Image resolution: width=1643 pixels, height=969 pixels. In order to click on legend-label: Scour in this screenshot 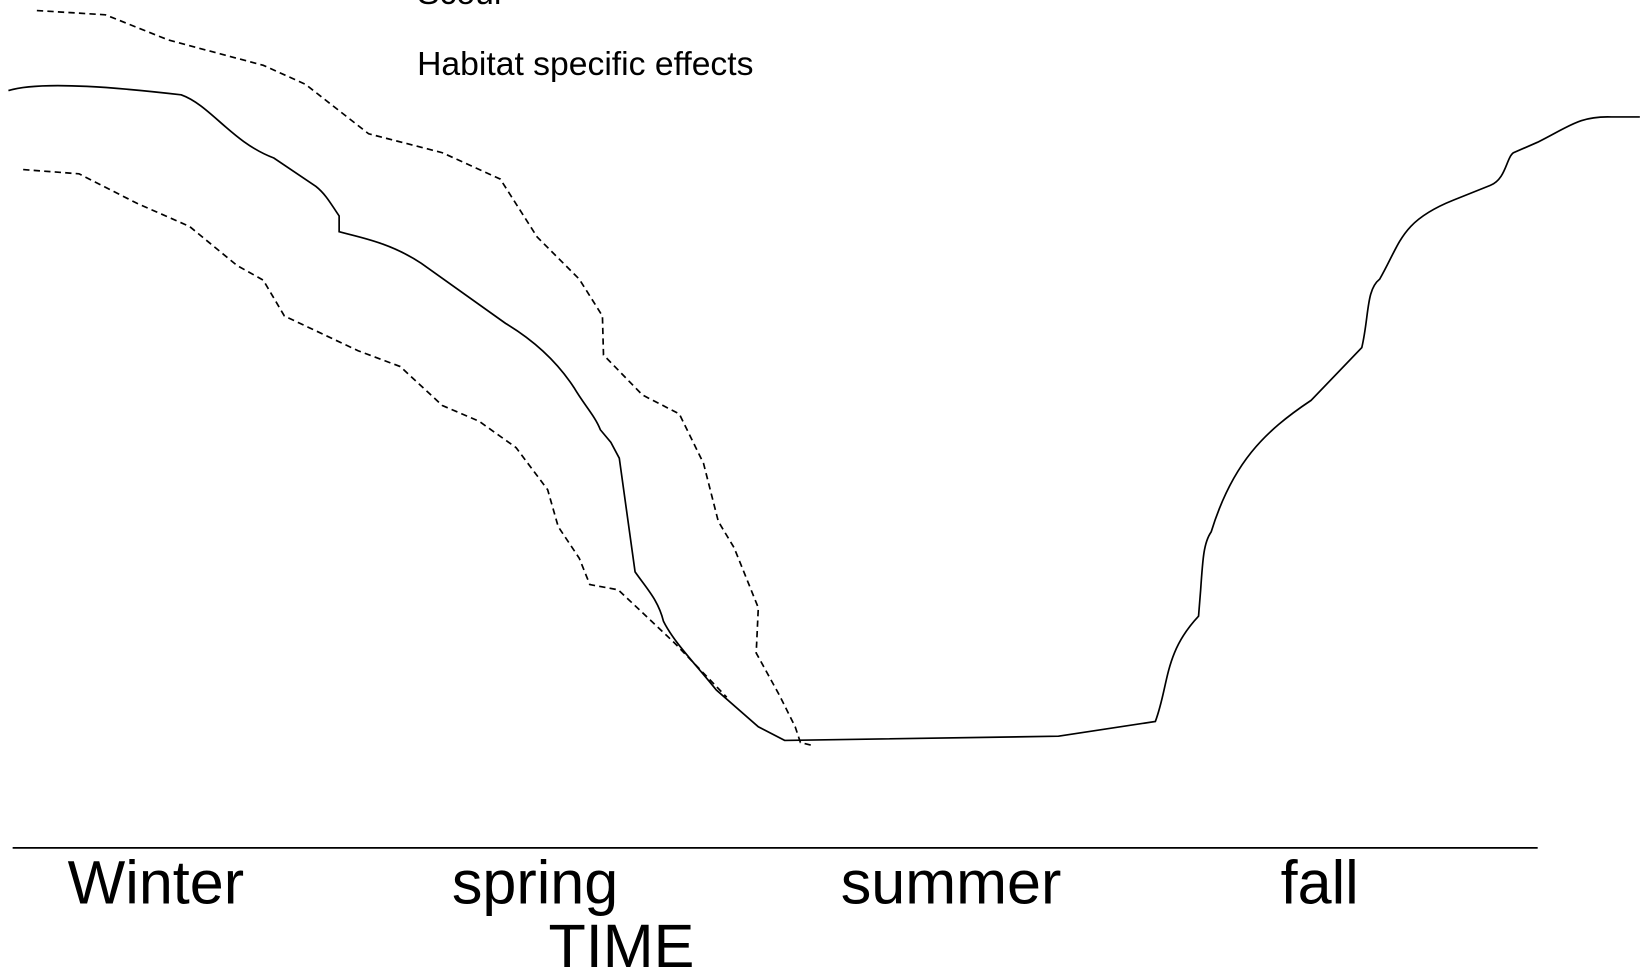, I will do `click(461, 6)`.